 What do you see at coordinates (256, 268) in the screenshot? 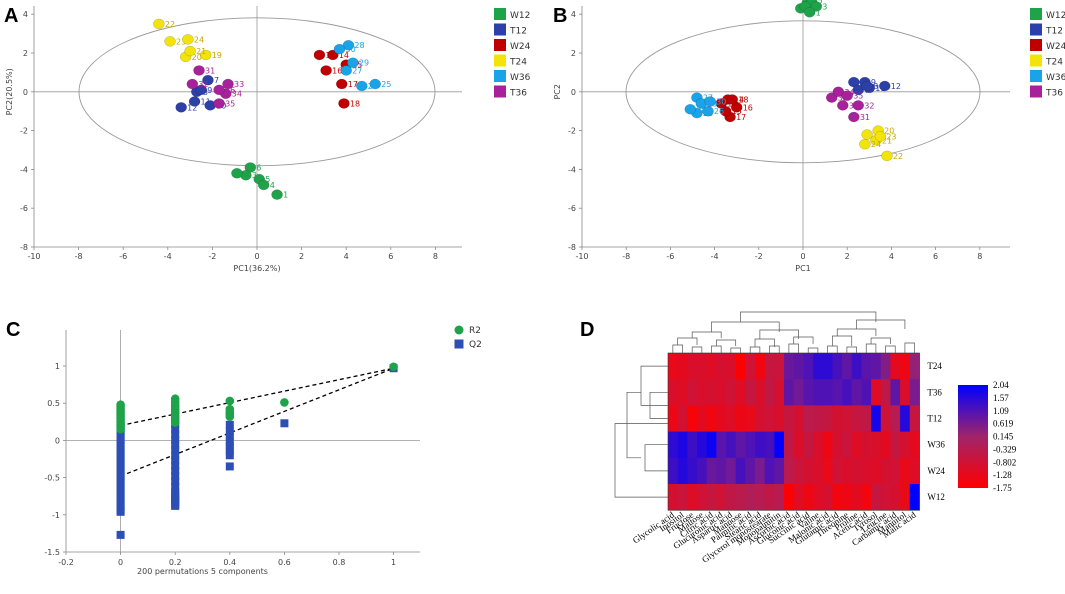
I see `x-axis-label: PC1(36.2%)` at bounding box center [256, 268].